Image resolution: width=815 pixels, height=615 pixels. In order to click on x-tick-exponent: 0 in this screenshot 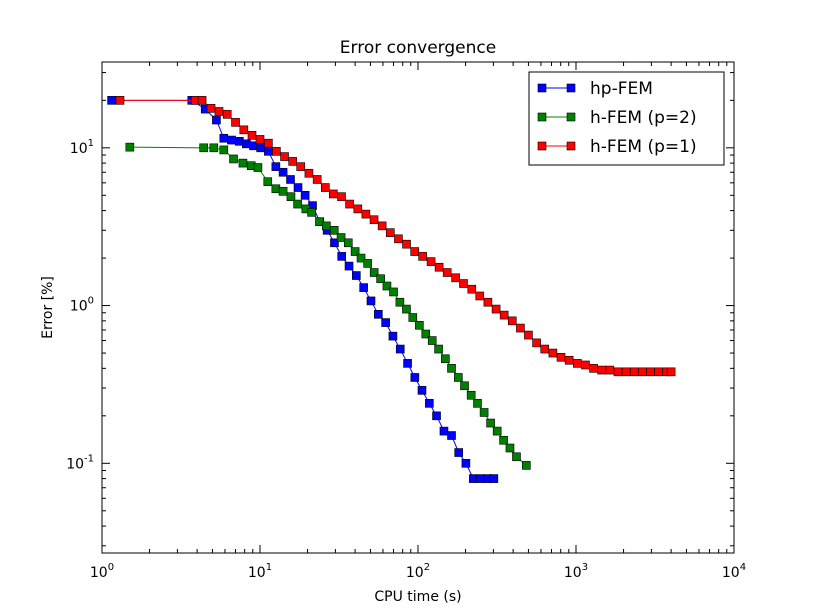, I will do `click(111, 567)`.